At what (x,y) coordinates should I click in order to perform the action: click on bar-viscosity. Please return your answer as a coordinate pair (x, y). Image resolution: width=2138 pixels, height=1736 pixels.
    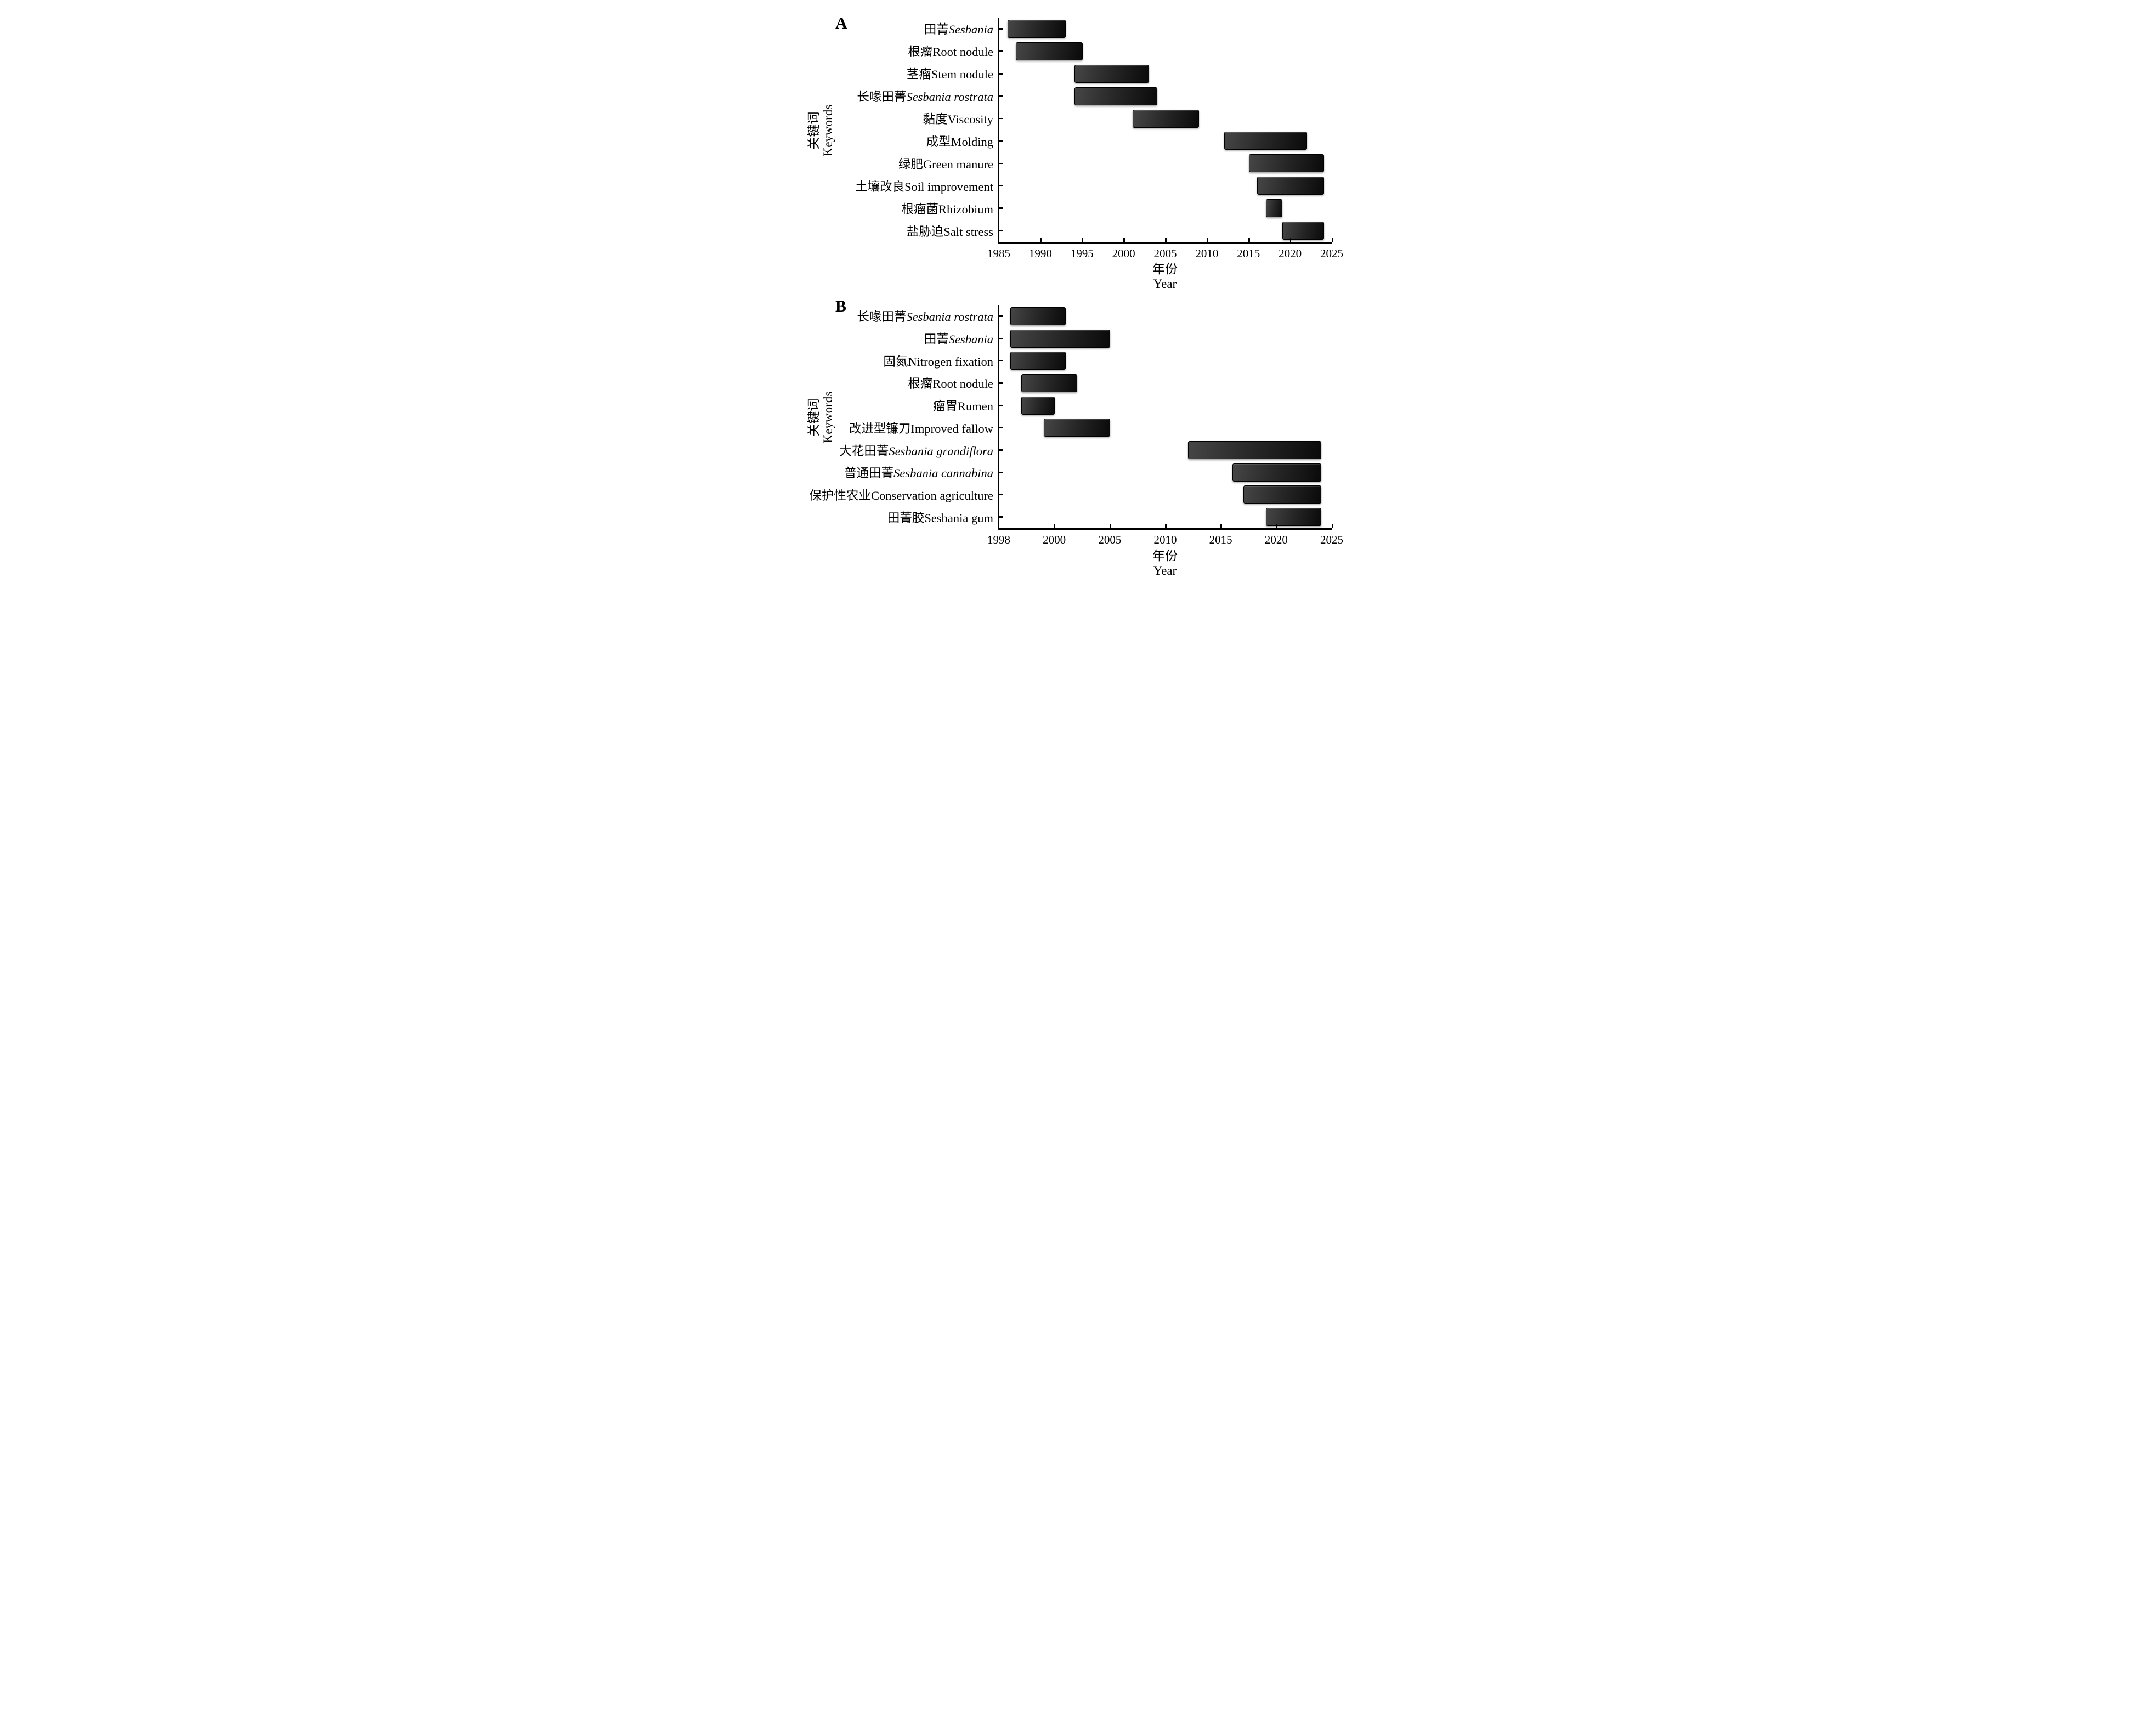
    Looking at the image, I should click on (1166, 119).